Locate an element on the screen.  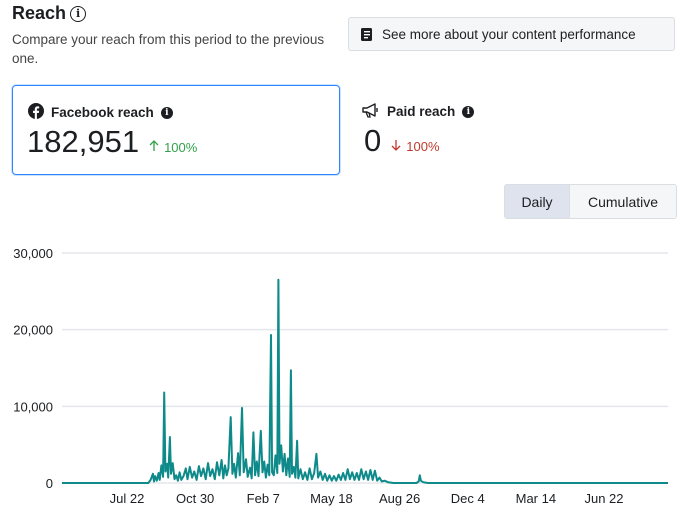
megaphone-icon is located at coordinates (371, 111).